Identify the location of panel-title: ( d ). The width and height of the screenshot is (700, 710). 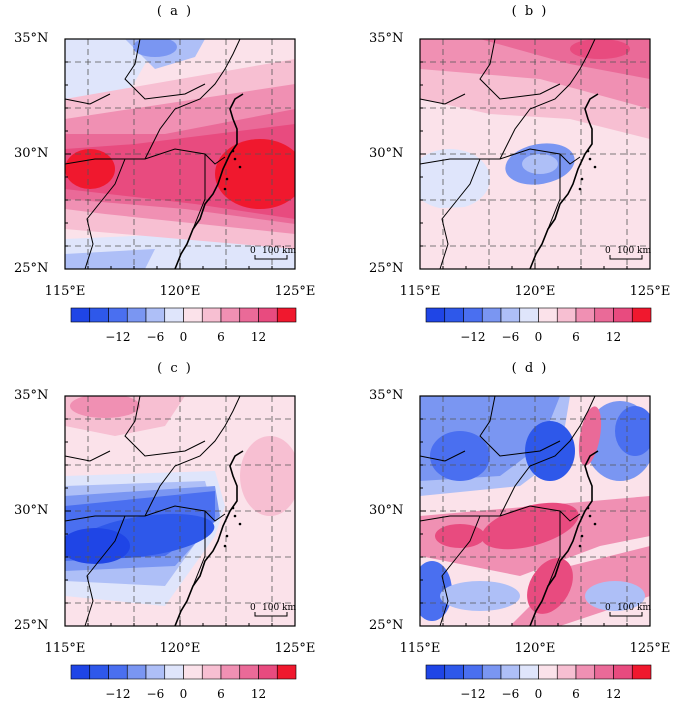
(530, 368).